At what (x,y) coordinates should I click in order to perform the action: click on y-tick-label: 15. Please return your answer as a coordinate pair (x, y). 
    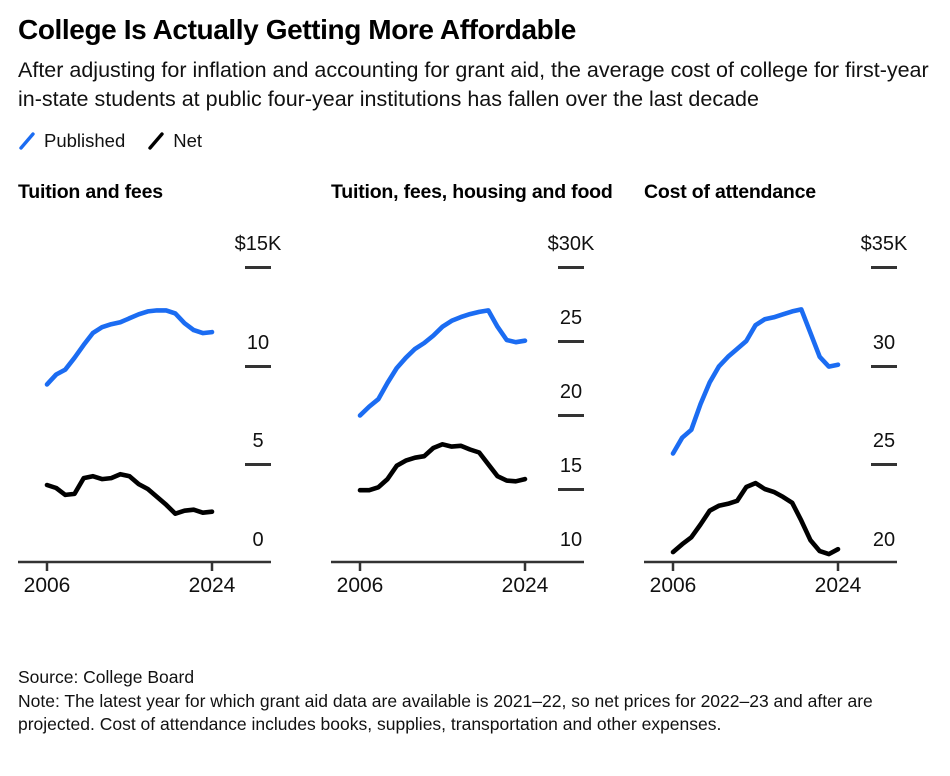
    Looking at the image, I should click on (571, 466).